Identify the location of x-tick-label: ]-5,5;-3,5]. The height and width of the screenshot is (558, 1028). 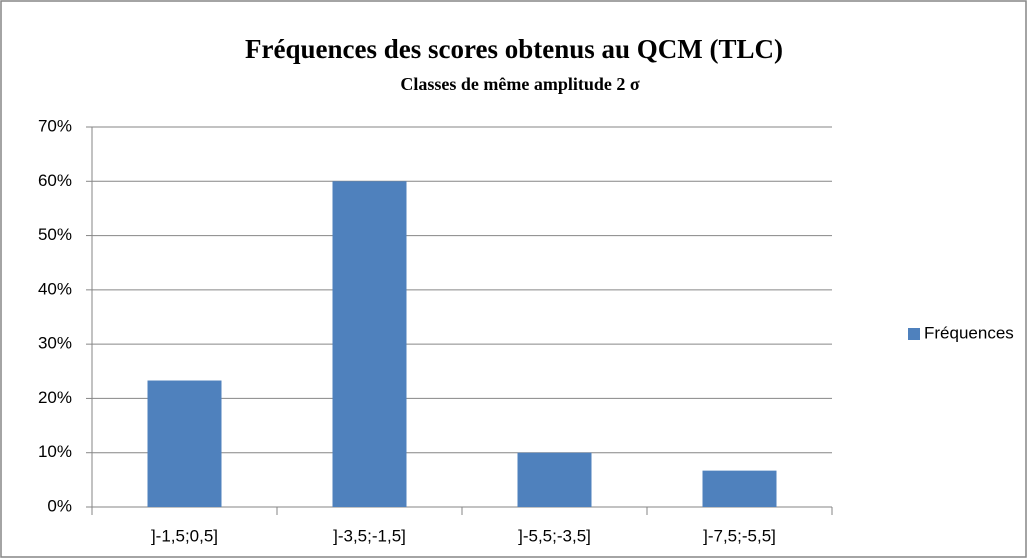
(554, 535).